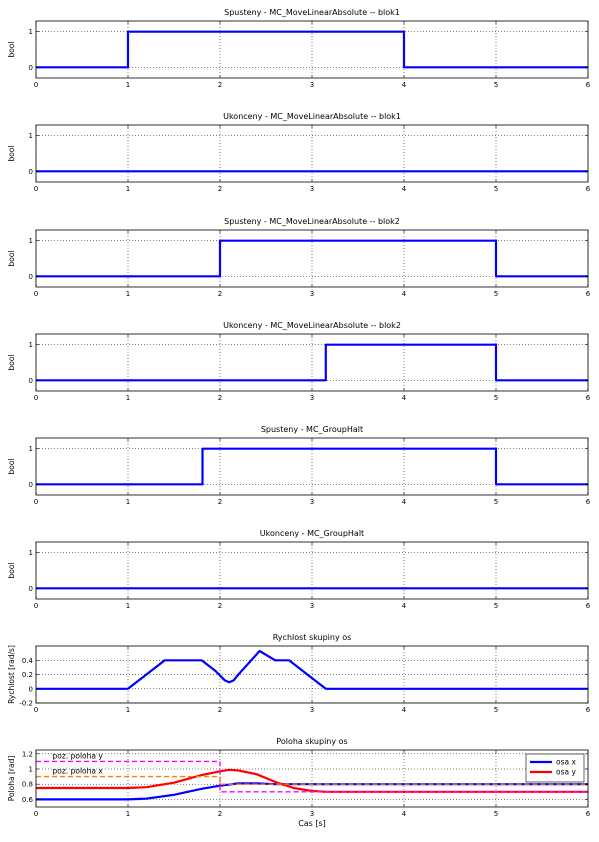  What do you see at coordinates (27, 754) in the screenshot?
I see `y-tick-label: 1.2` at bounding box center [27, 754].